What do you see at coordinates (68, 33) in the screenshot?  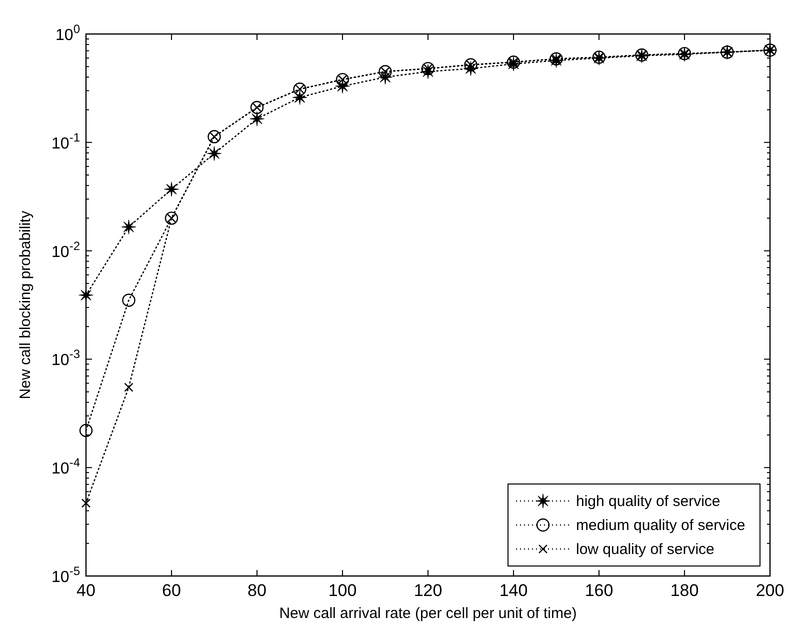 I see `y-tick-label: 10$^{0}$` at bounding box center [68, 33].